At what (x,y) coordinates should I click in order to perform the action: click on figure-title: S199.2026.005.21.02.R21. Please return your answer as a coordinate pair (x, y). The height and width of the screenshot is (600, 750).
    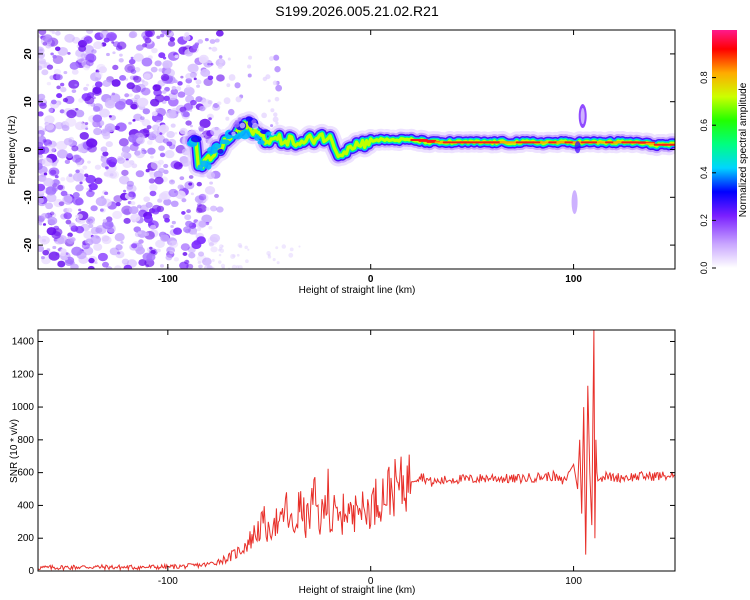
    Looking at the image, I should click on (357, 11).